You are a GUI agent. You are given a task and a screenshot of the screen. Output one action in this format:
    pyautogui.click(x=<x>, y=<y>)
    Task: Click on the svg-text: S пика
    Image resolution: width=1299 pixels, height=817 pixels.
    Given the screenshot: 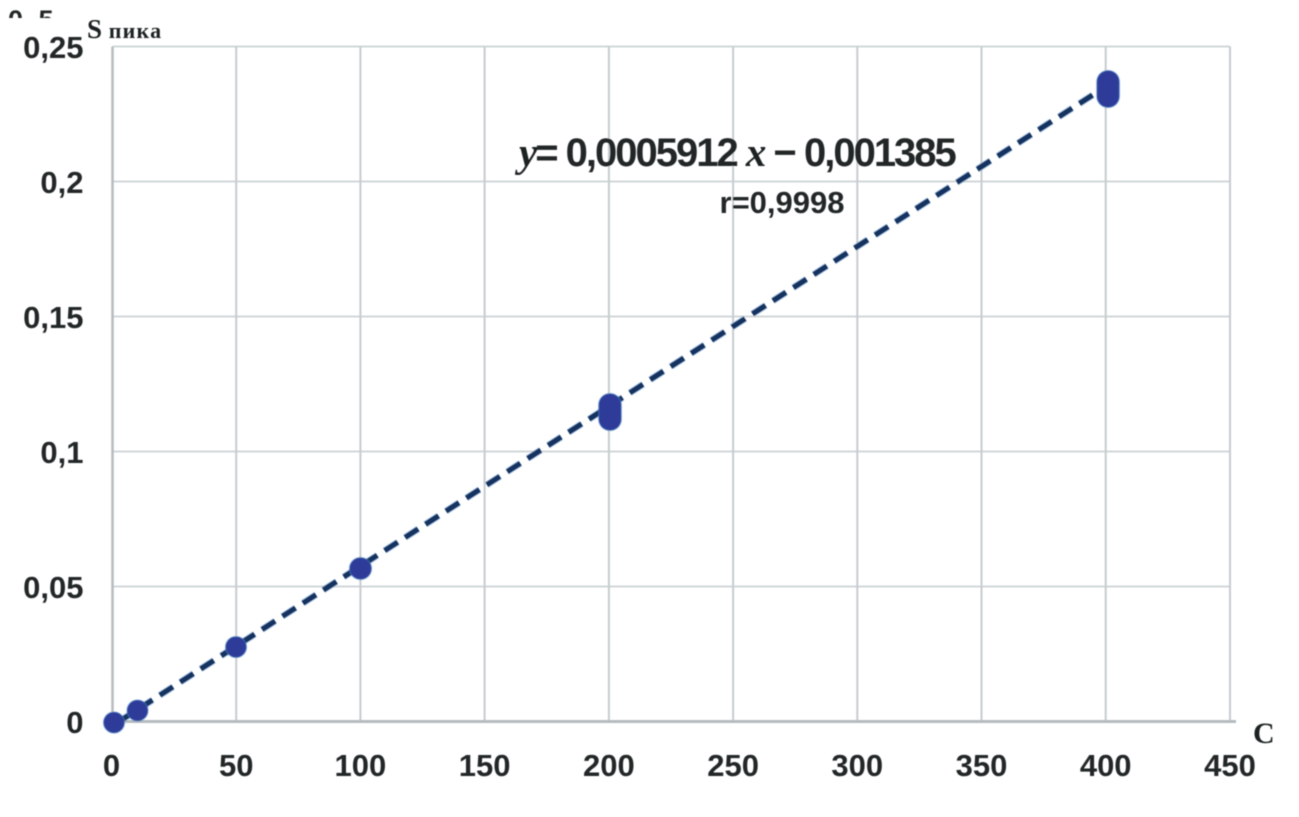 What is the action you would take?
    pyautogui.click(x=124, y=29)
    